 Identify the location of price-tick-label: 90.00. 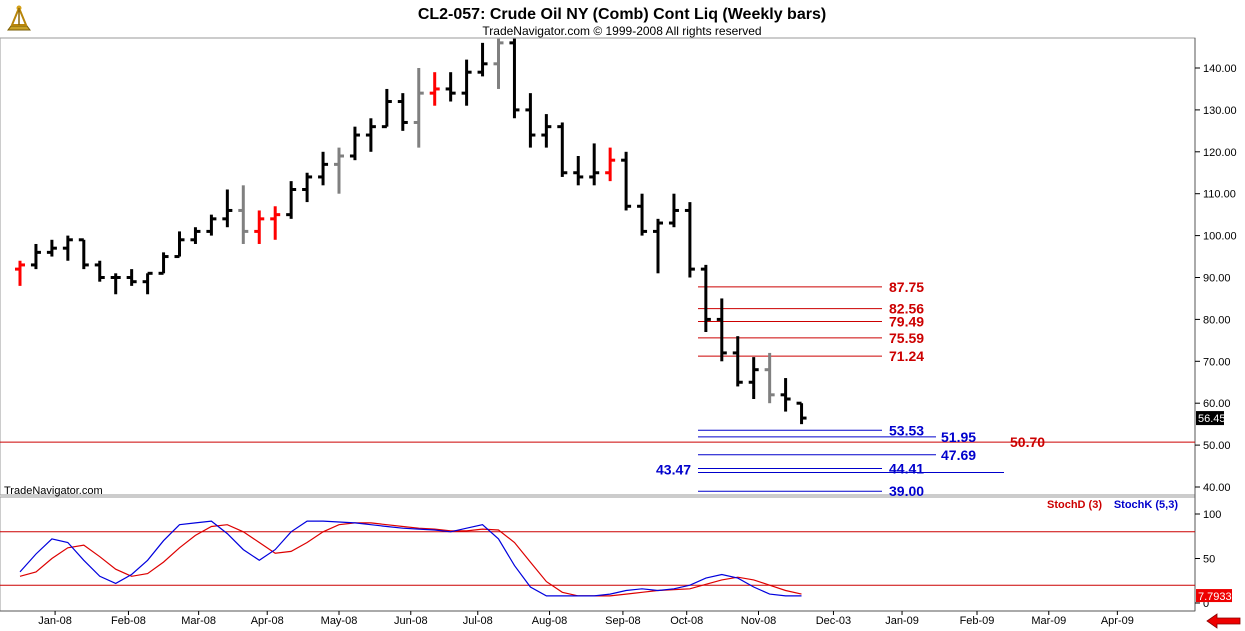
(1217, 279).